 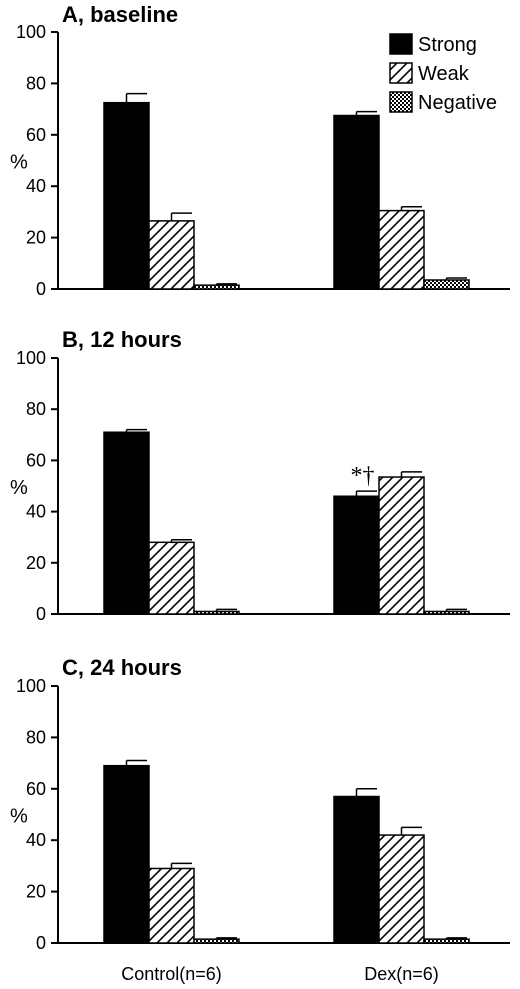 I want to click on legend-label-negative: Negative, so click(x=457, y=103).